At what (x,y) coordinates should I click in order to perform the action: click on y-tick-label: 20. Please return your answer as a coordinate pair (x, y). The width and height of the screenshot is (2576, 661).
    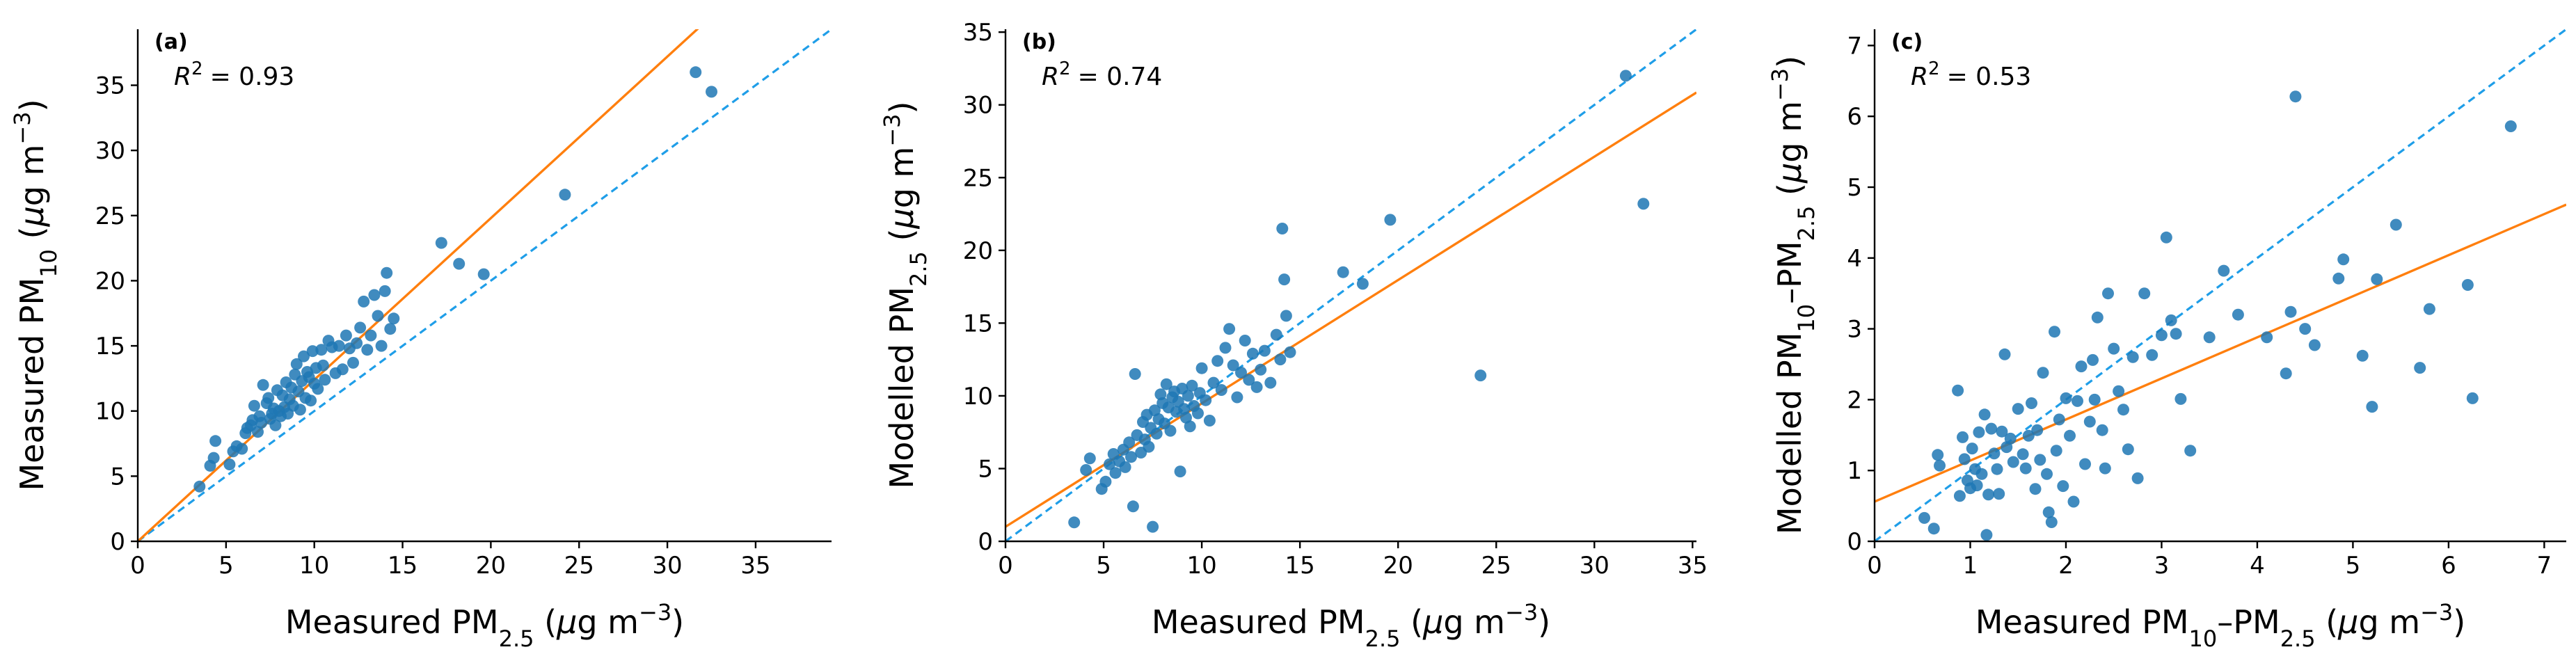
    Looking at the image, I should click on (110, 281).